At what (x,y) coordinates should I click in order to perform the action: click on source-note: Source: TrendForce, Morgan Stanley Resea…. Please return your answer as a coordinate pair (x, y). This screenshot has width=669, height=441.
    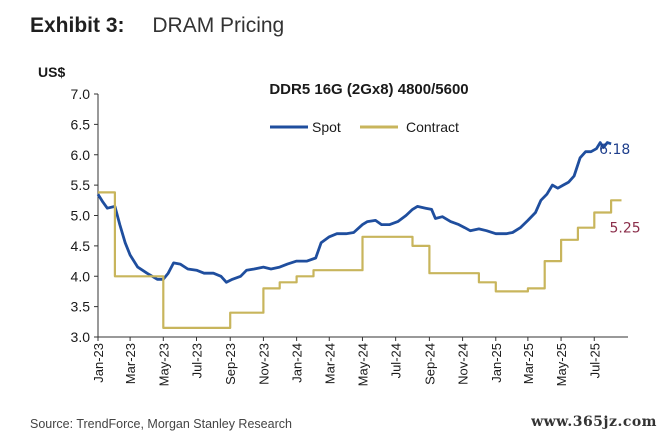
    Looking at the image, I should click on (161, 424).